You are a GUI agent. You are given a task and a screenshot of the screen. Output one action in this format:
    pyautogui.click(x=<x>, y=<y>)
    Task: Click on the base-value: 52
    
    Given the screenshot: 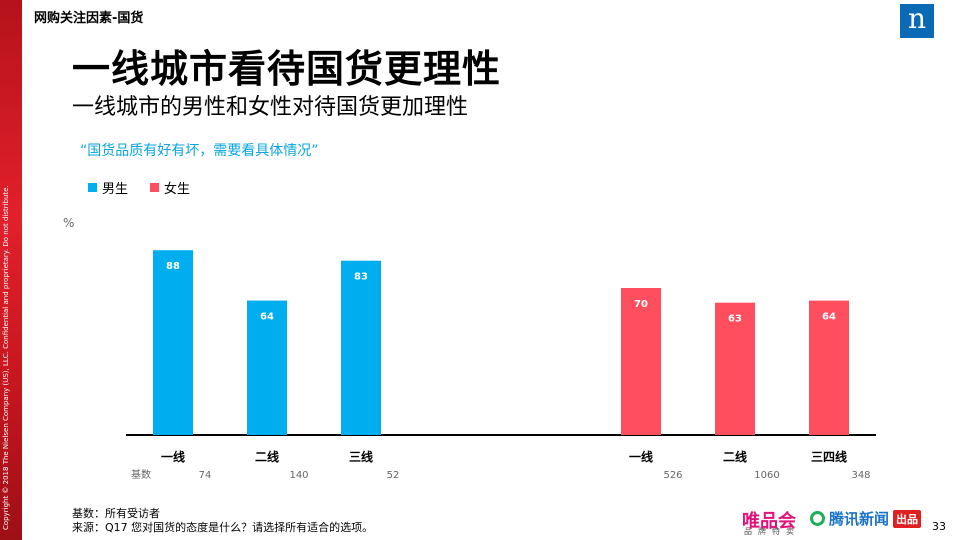 What is the action you would take?
    pyautogui.click(x=393, y=475)
    